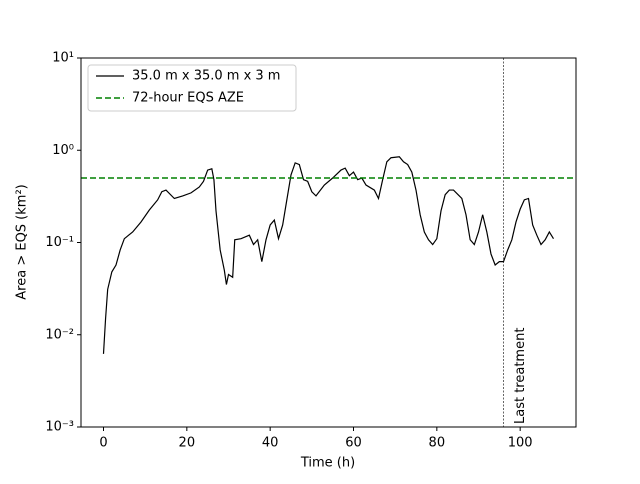  What do you see at coordinates (59, 334) in the screenshot?
I see `y-tick-label: 10⁻²` at bounding box center [59, 334].